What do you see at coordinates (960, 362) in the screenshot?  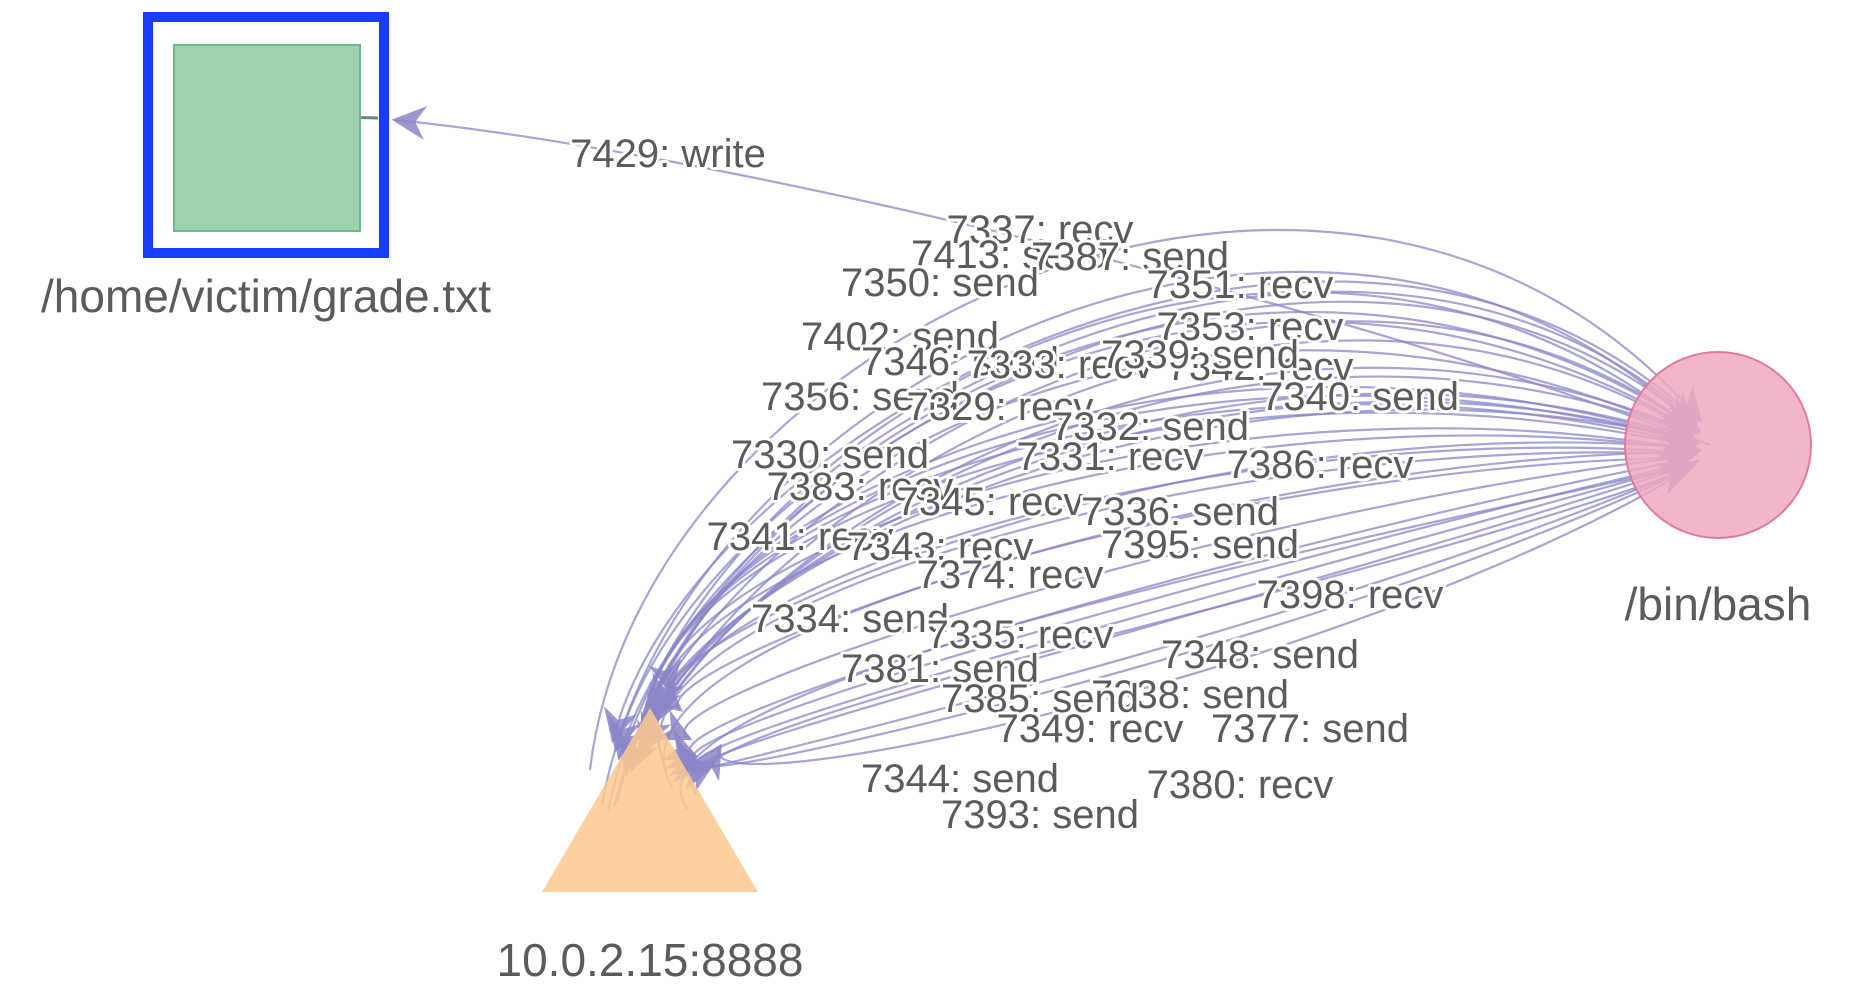 I see `edge-label: 7346: send` at bounding box center [960, 362].